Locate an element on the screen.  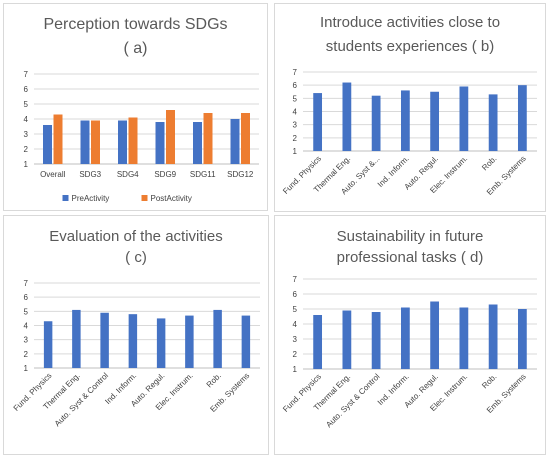
chart-subtitle: professional tasks ( d) is located at coordinates (410, 257).